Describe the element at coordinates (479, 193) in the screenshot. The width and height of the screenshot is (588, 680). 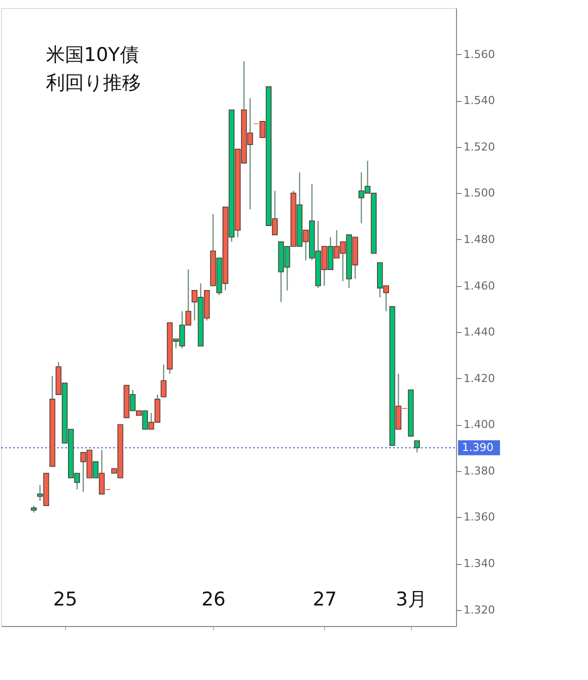
I see `y-tick-label: 1.500` at that location.